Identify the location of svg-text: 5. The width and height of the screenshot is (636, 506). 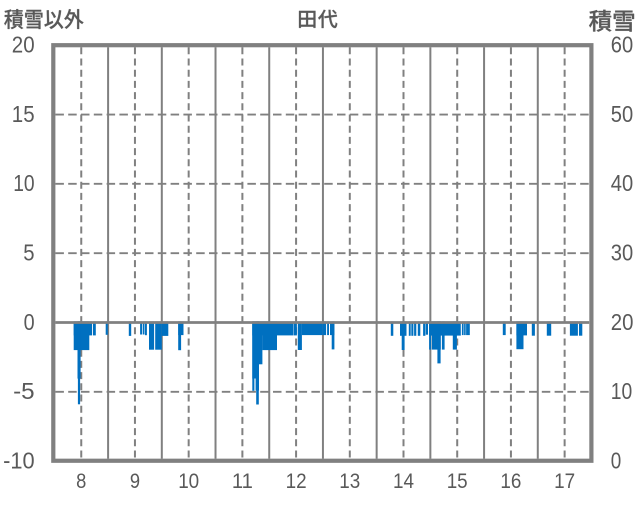
(28, 253).